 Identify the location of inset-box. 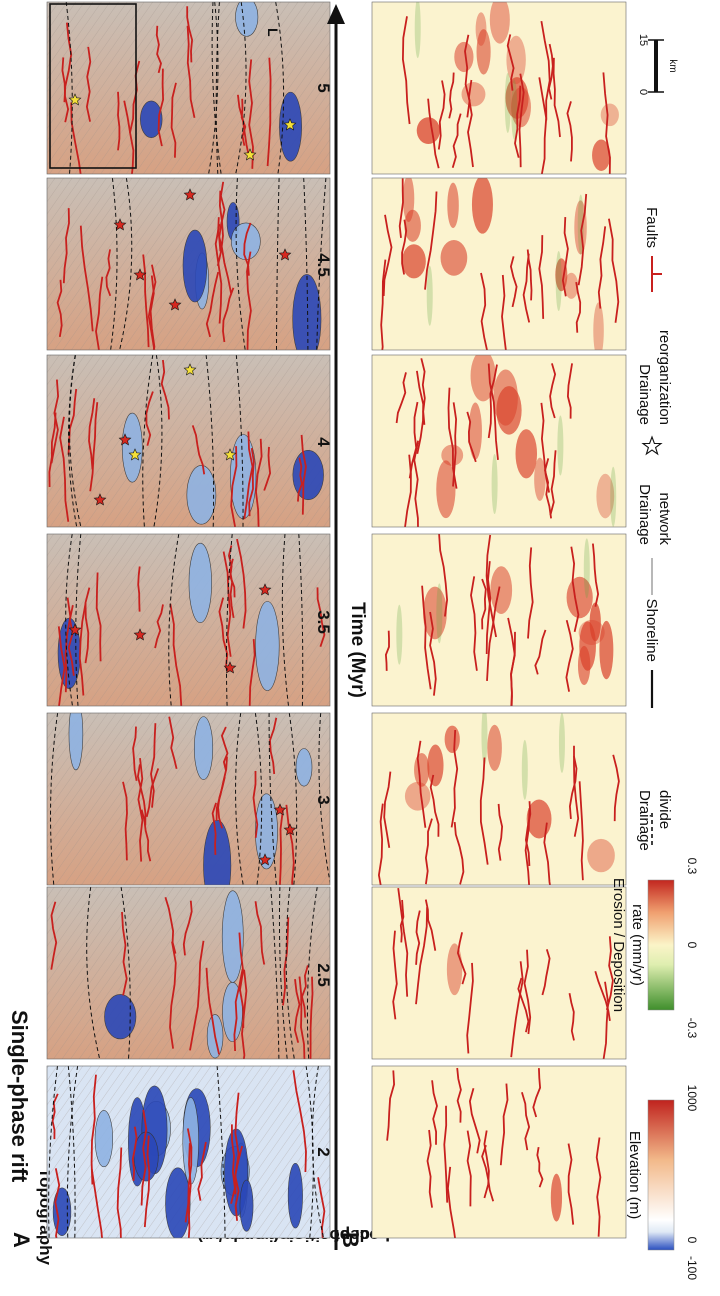
(93, 86).